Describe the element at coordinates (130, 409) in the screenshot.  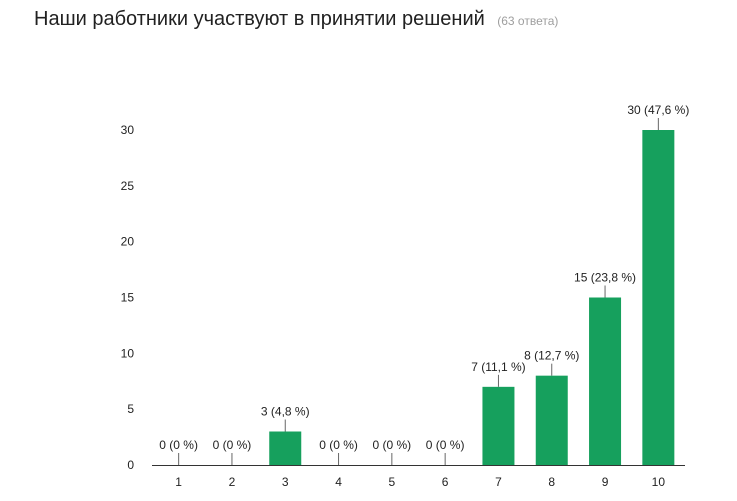
I see `y-tick-label: 5` at that location.